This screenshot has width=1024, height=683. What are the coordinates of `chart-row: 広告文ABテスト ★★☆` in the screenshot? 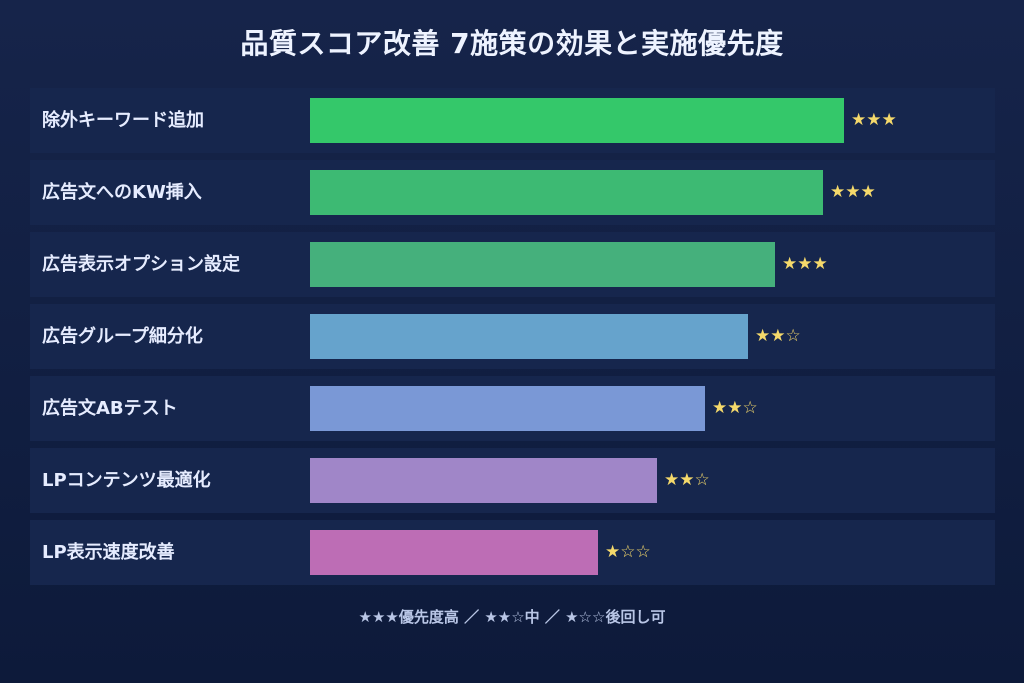 It's located at (512, 408).